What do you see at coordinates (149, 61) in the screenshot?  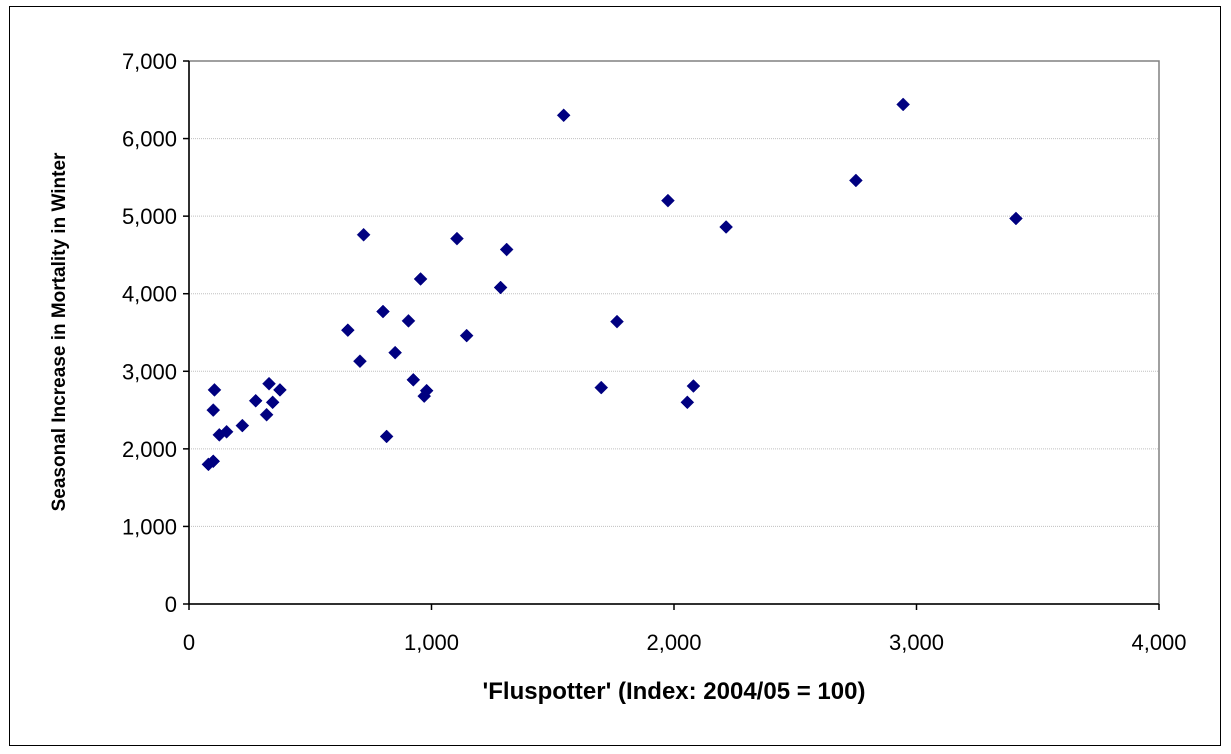 I see `y-tick-label: 7,000` at bounding box center [149, 61].